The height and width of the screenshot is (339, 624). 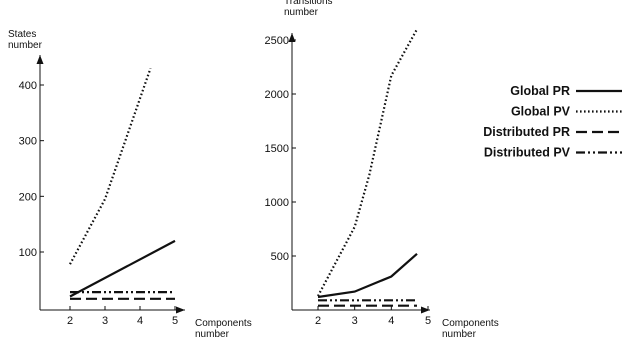 What do you see at coordinates (277, 149) in the screenshot?
I see `y-tick-label: 1500` at bounding box center [277, 149].